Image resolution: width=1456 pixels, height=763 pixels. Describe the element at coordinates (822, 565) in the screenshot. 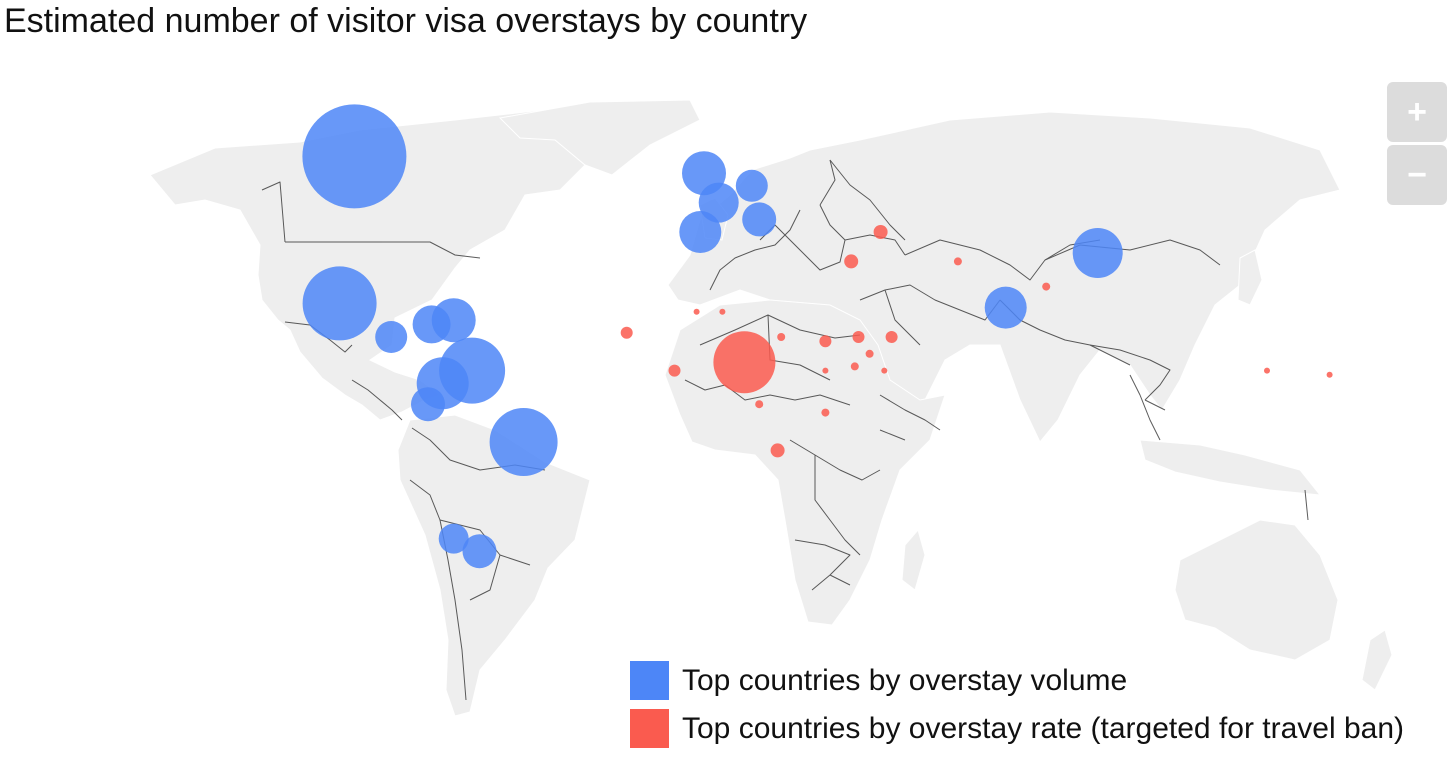

I see `border-southern-africa` at that location.